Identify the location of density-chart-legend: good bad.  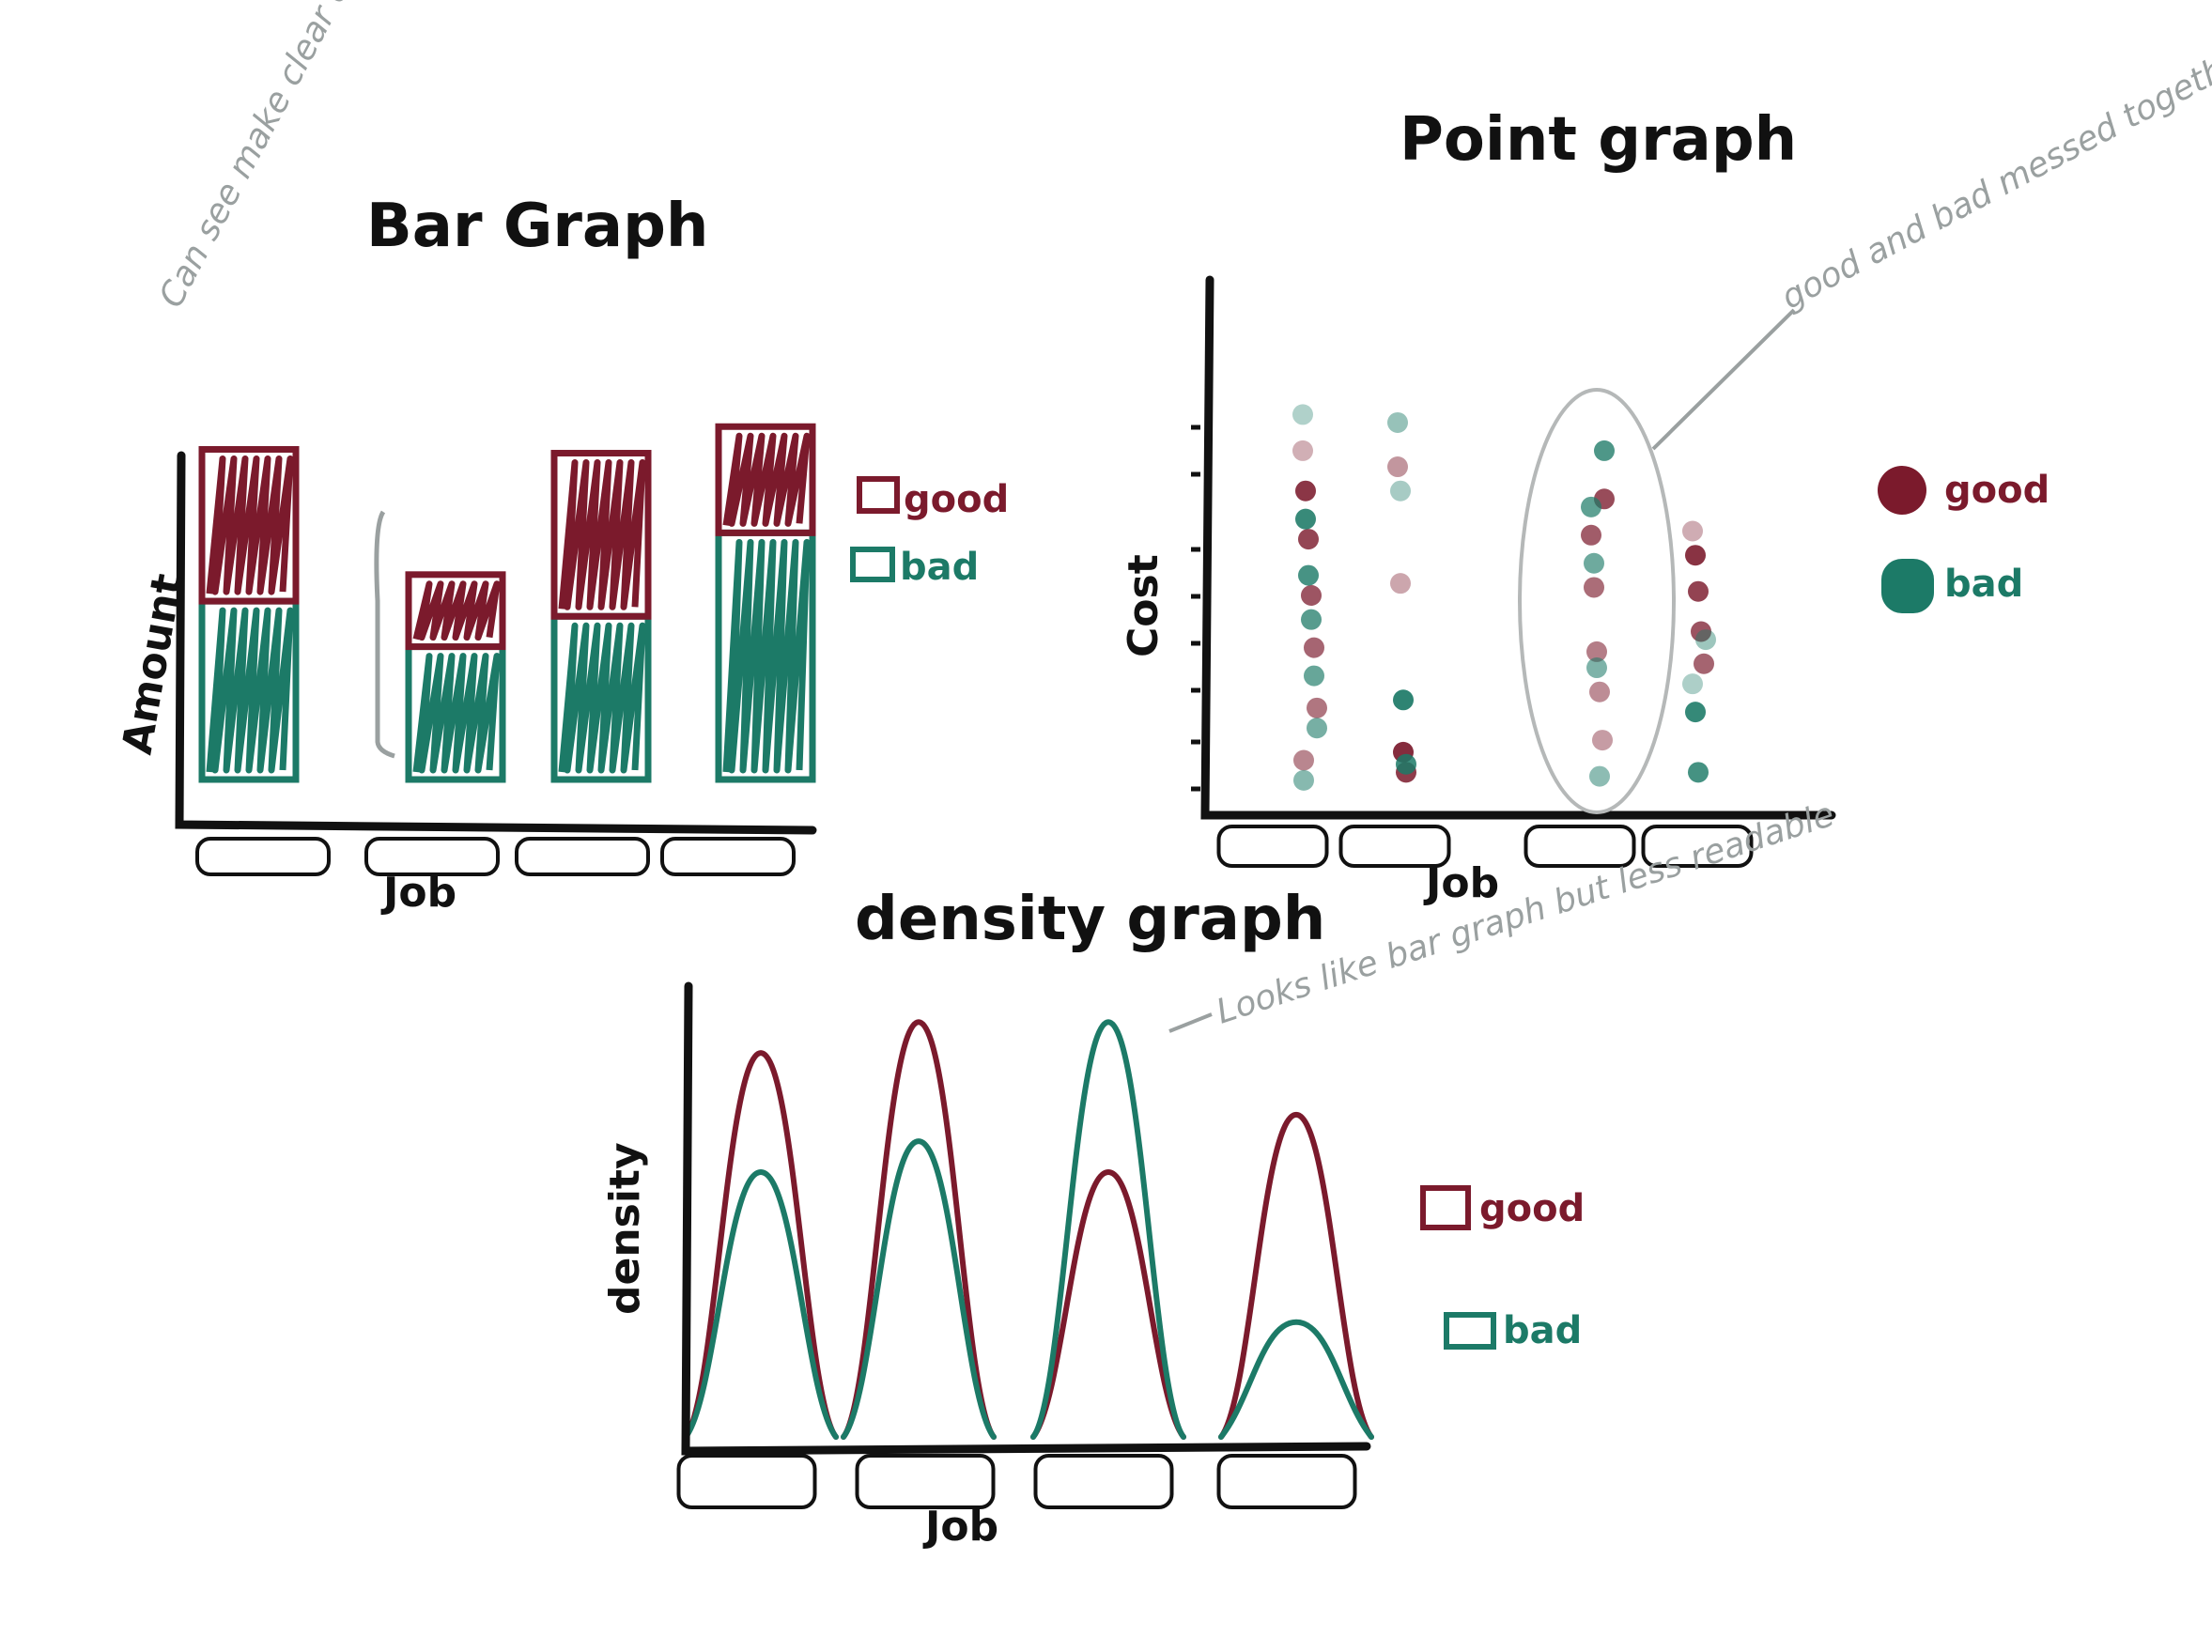
(1503, 1268).